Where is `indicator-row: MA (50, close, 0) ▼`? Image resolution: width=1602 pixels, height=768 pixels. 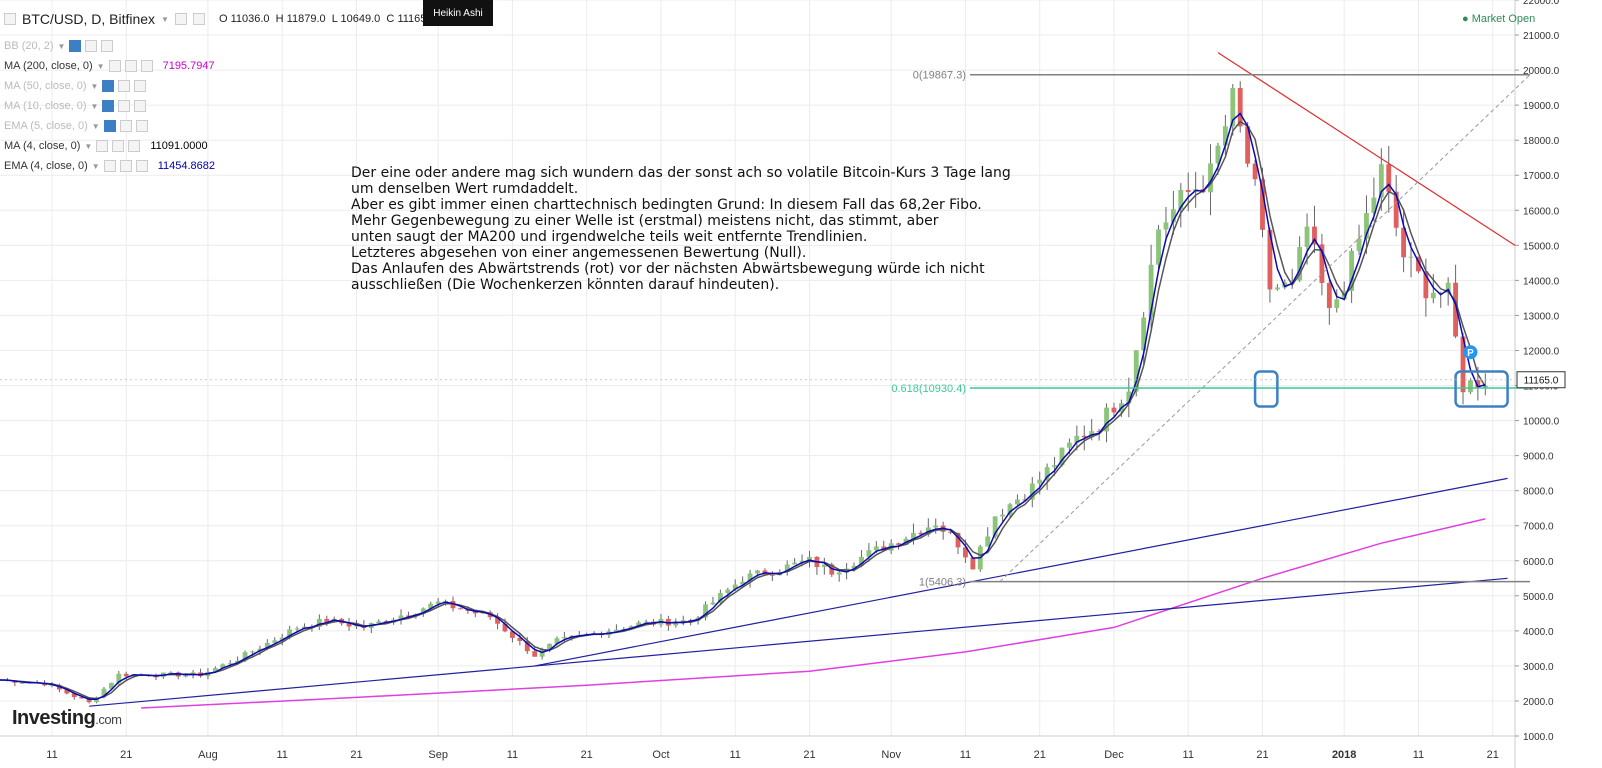 indicator-row: MA (50, close, 0) ▼ is located at coordinates (75, 86).